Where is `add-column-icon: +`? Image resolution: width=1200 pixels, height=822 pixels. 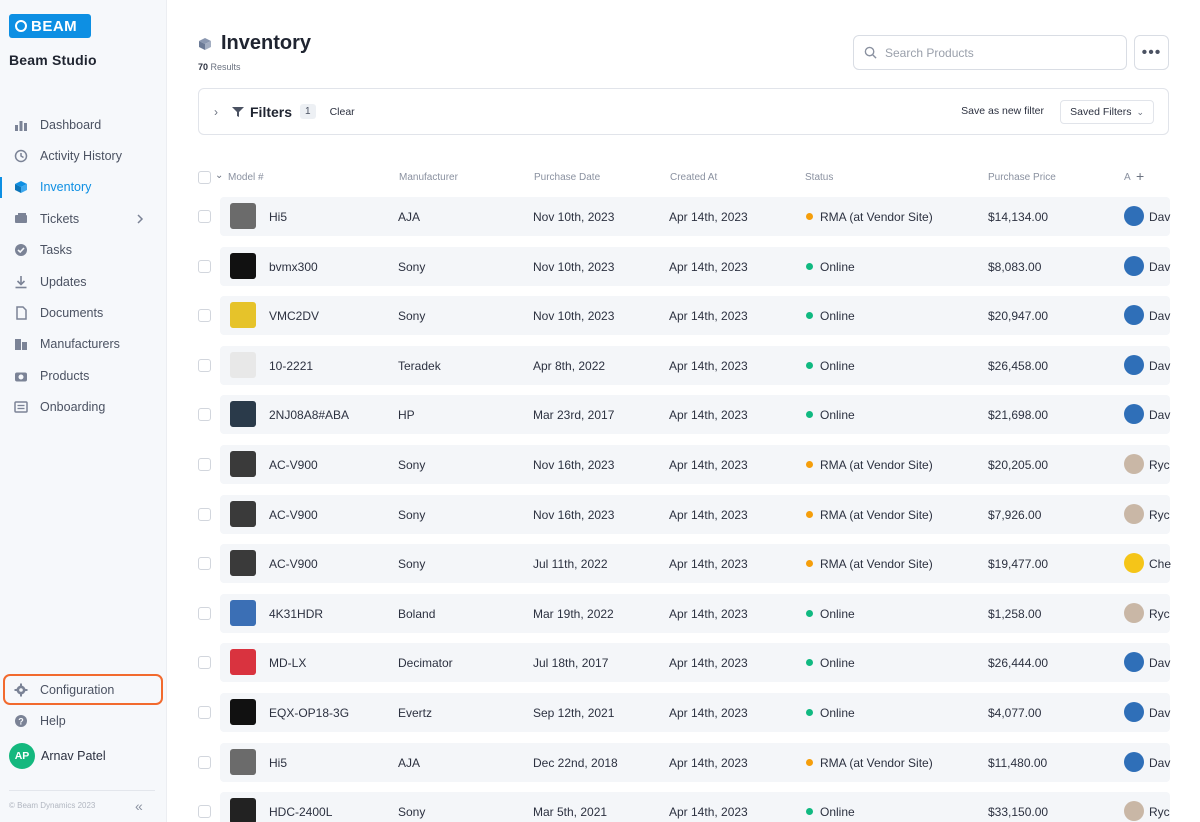 add-column-icon: + is located at coordinates (1140, 176).